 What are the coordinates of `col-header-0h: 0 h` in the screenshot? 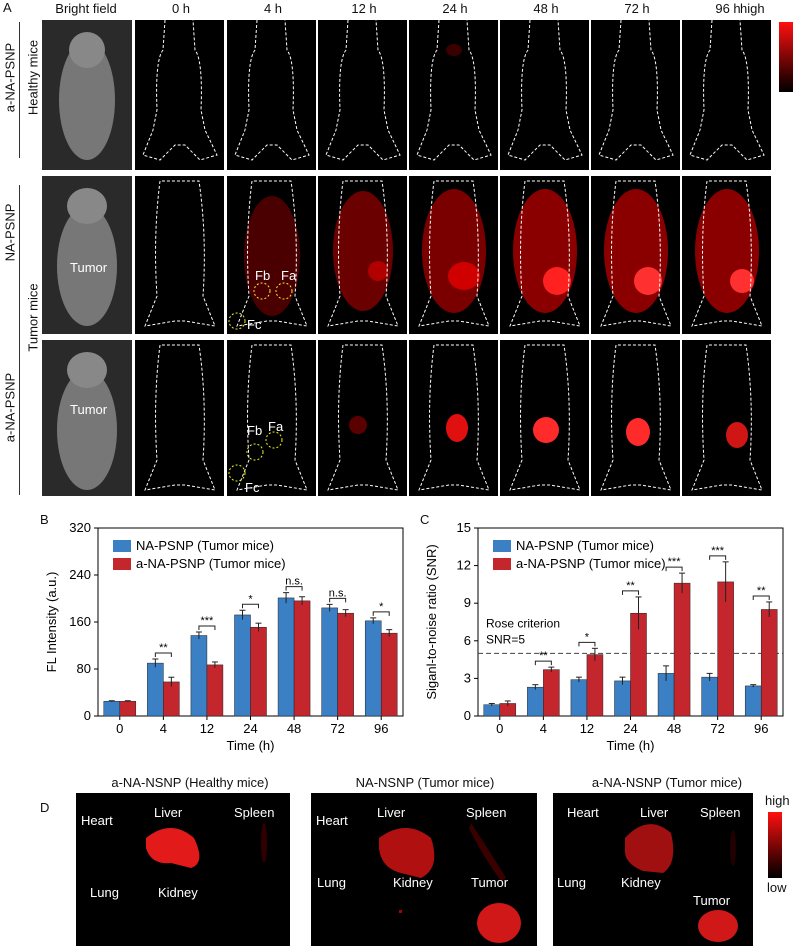 It's located at (181, 8).